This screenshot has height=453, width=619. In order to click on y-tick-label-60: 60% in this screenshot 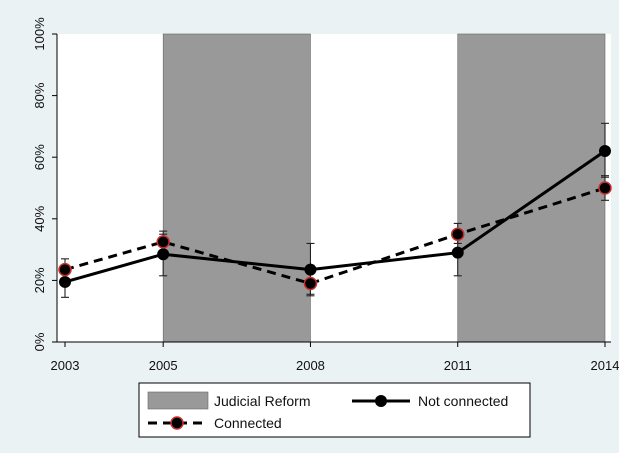, I will do `click(39, 157)`.